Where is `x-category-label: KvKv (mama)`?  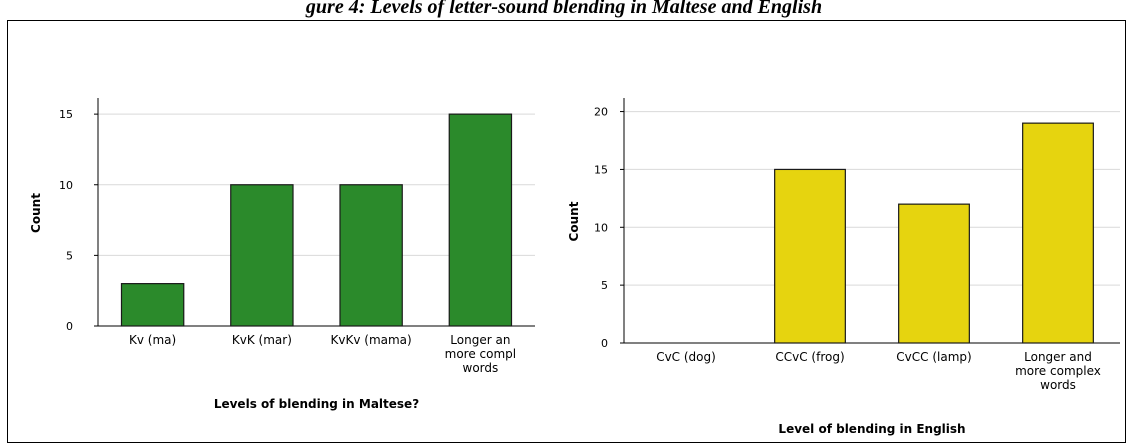
x-category-label: KvKv (mama) is located at coordinates (371, 340).